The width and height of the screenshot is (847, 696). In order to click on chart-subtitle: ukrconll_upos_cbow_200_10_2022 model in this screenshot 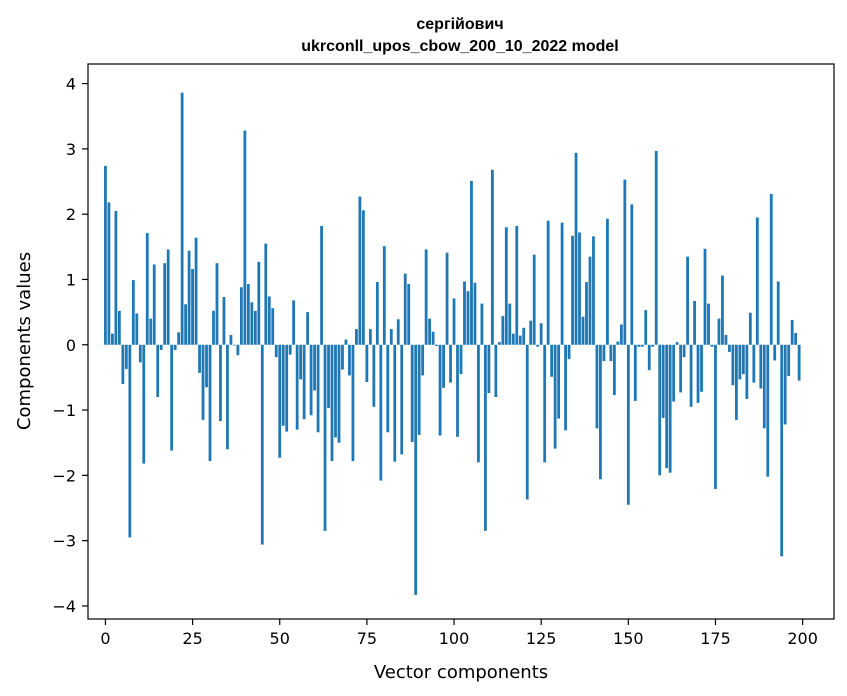, I will do `click(459, 46)`.